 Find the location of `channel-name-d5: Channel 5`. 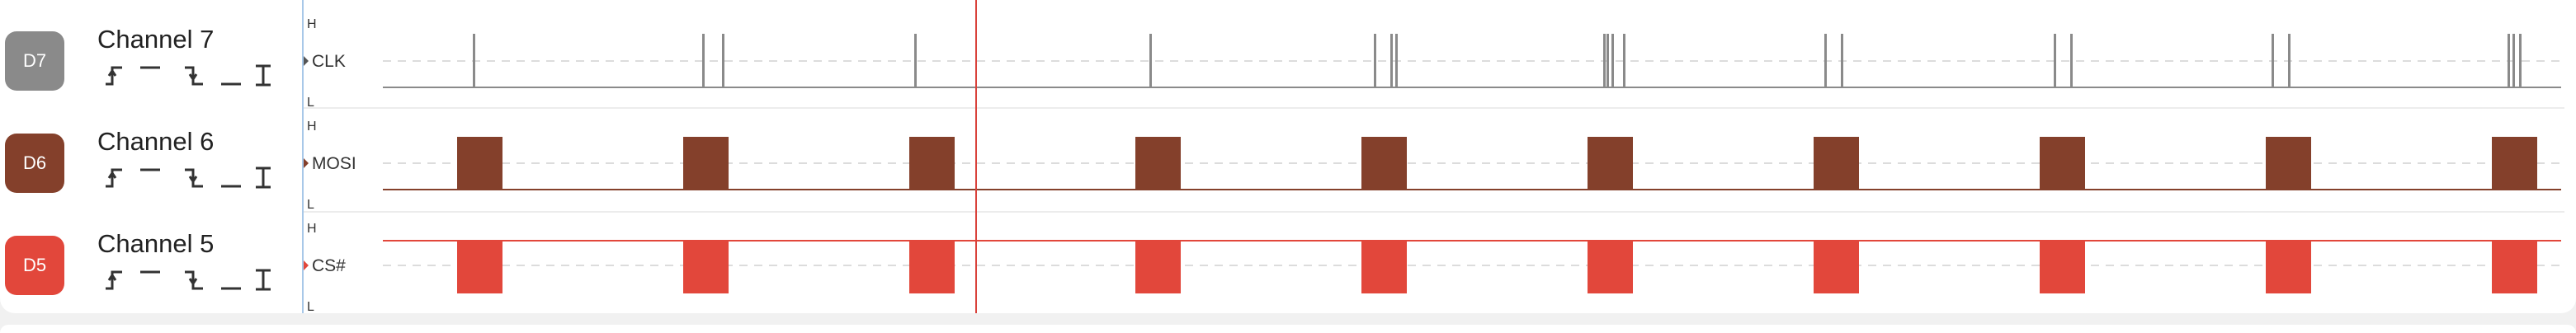

channel-name-d5: Channel 5 is located at coordinates (156, 243).